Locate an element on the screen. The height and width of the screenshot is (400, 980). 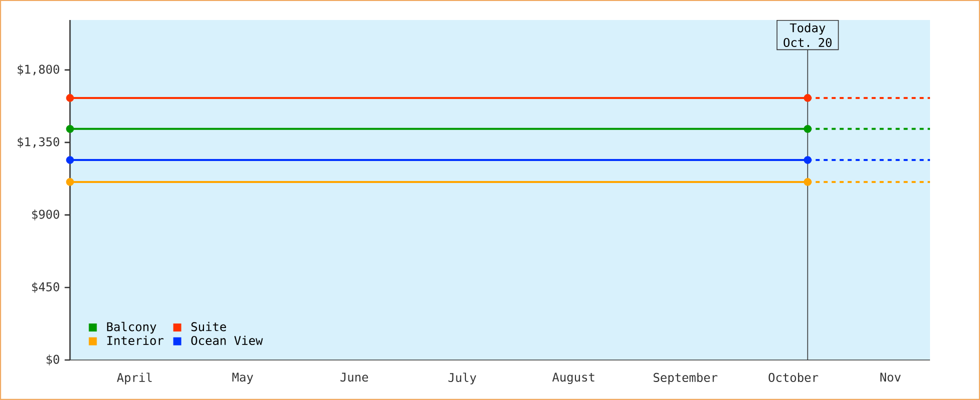
x-tick-label: June is located at coordinates (354, 377).